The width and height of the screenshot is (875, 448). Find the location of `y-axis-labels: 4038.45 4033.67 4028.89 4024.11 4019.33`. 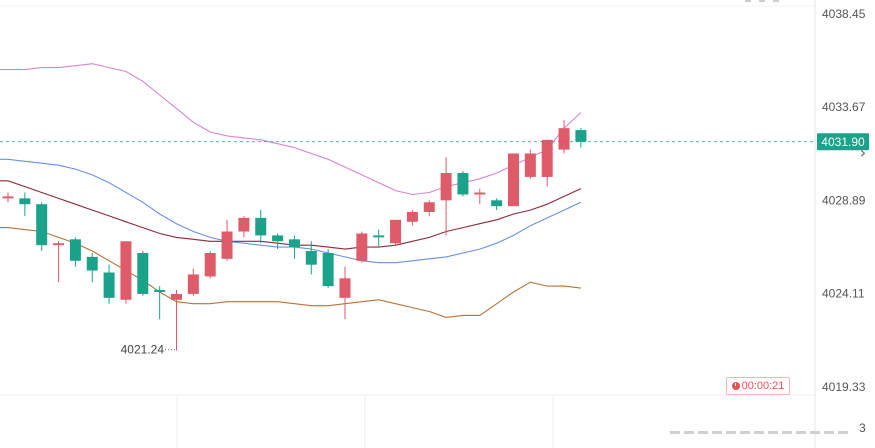

y-axis-labels: 4038.45 4033.67 4028.89 4024.11 4019.33 is located at coordinates (844, 200).